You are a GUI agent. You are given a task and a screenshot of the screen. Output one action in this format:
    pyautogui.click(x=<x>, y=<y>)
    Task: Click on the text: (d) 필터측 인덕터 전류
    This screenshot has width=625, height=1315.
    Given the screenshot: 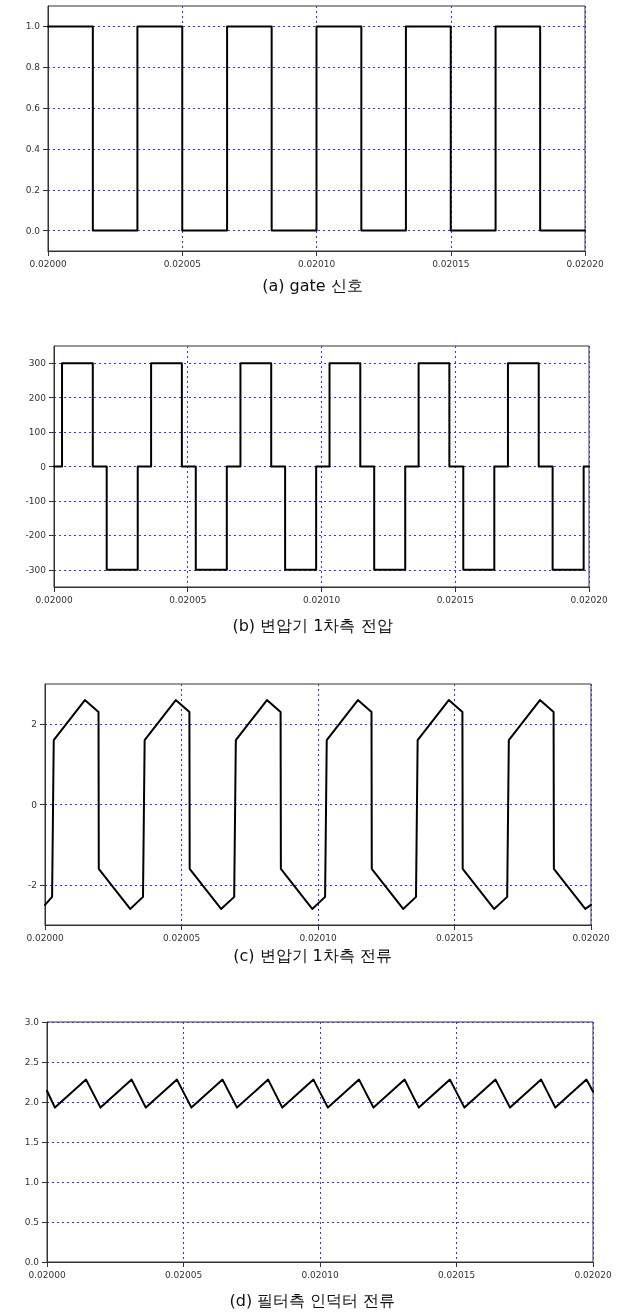 What is the action you would take?
    pyautogui.click(x=312, y=1300)
    